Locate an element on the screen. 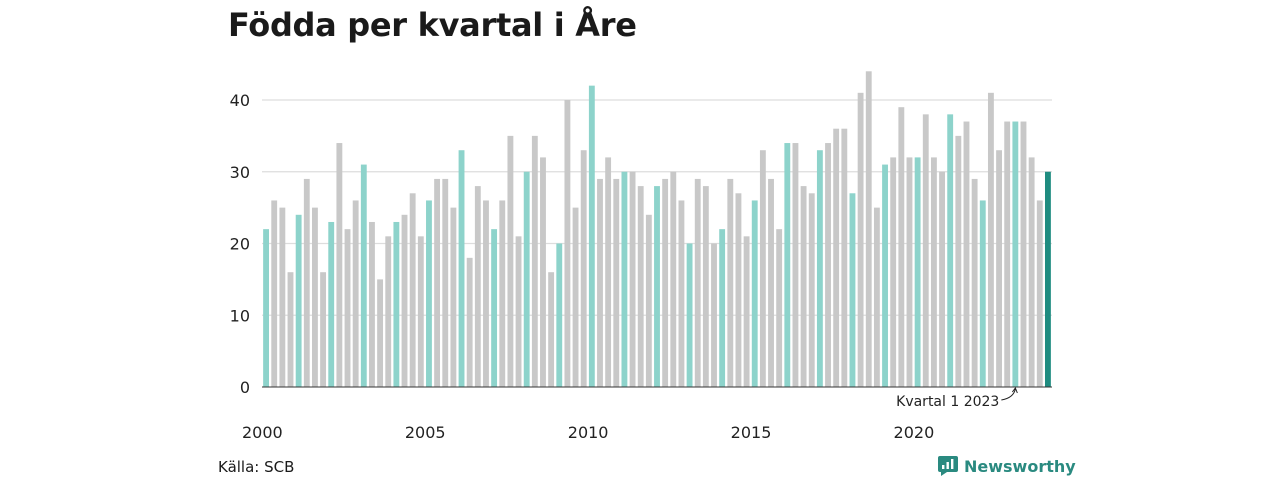 This screenshot has width=1280, height=480. x-axis-ticks: 2000 2005 2010 2015 2020 is located at coordinates (588, 432).